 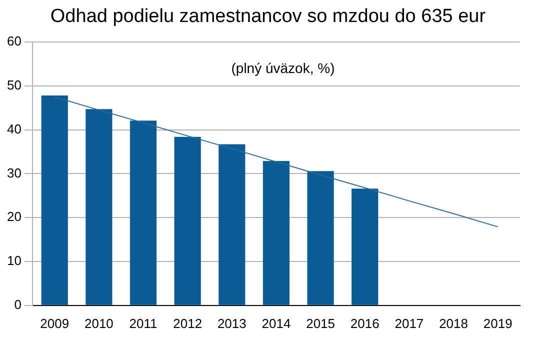 I want to click on y-tick-label: 0, so click(x=18, y=304).